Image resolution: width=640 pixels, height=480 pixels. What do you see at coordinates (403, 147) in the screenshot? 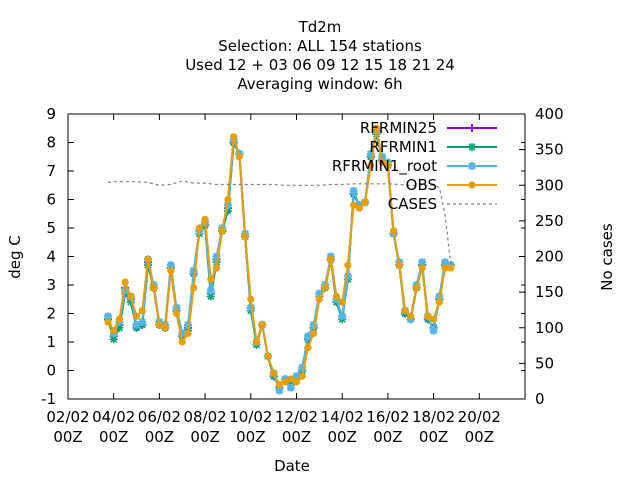
I see `legend-label: RFRMIN1` at bounding box center [403, 147].